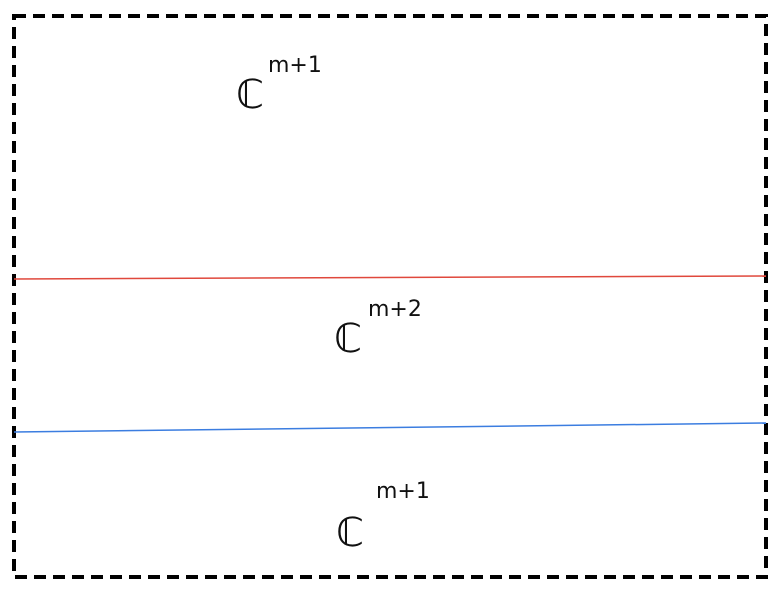  I want to click on region-exponent: m+2, so click(395, 309).